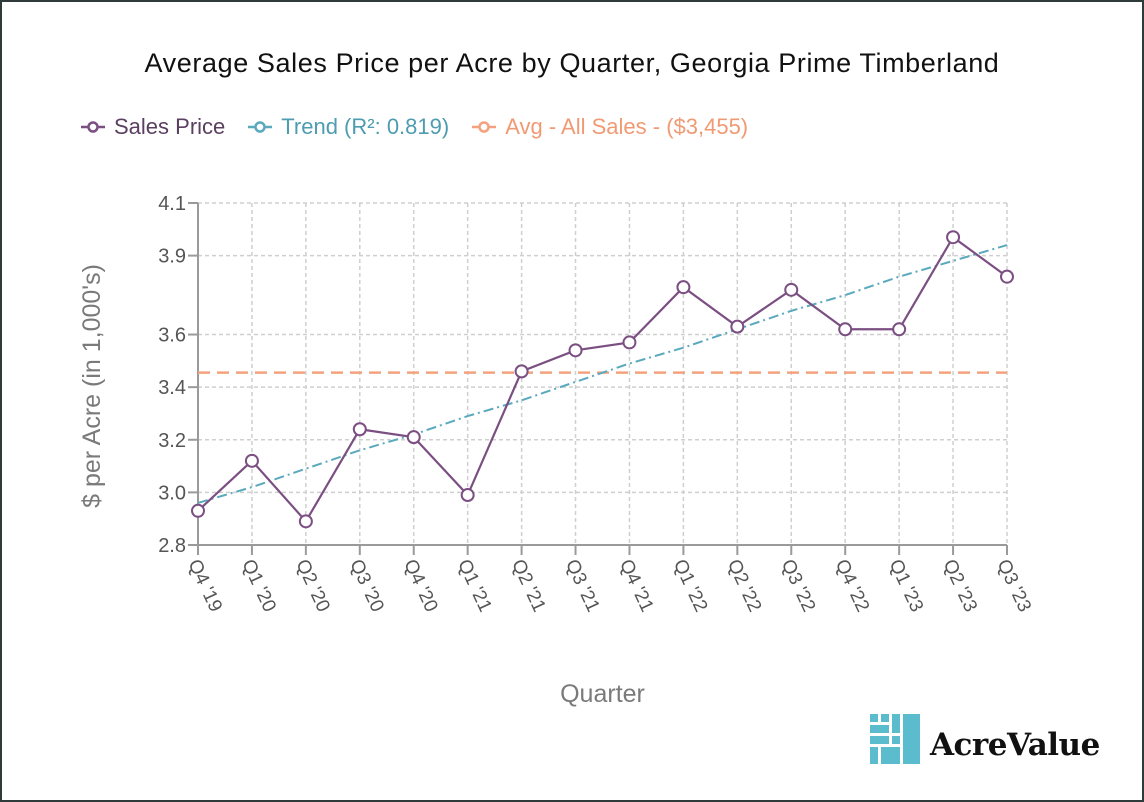 This screenshot has width=1144, height=802. Describe the element at coordinates (92, 386) in the screenshot. I see `y-axis-title: $ per Acre (in 1,000's)` at that location.